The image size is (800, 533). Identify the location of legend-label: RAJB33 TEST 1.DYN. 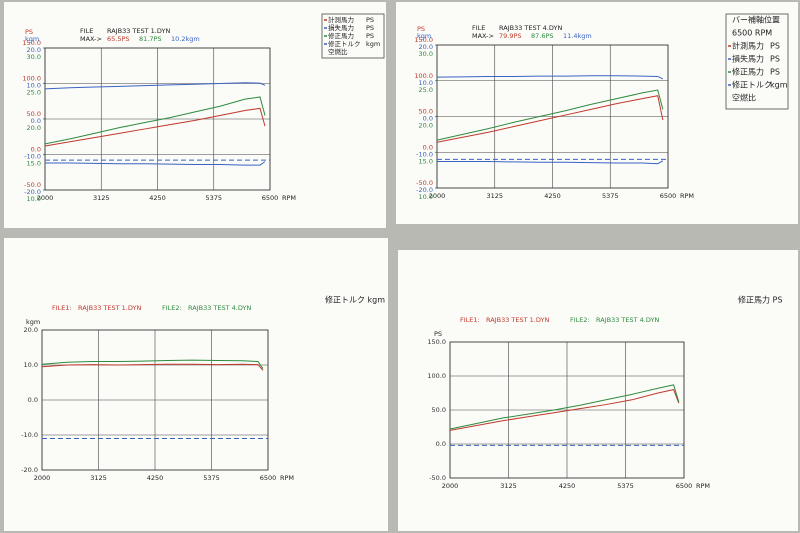
(517, 320).